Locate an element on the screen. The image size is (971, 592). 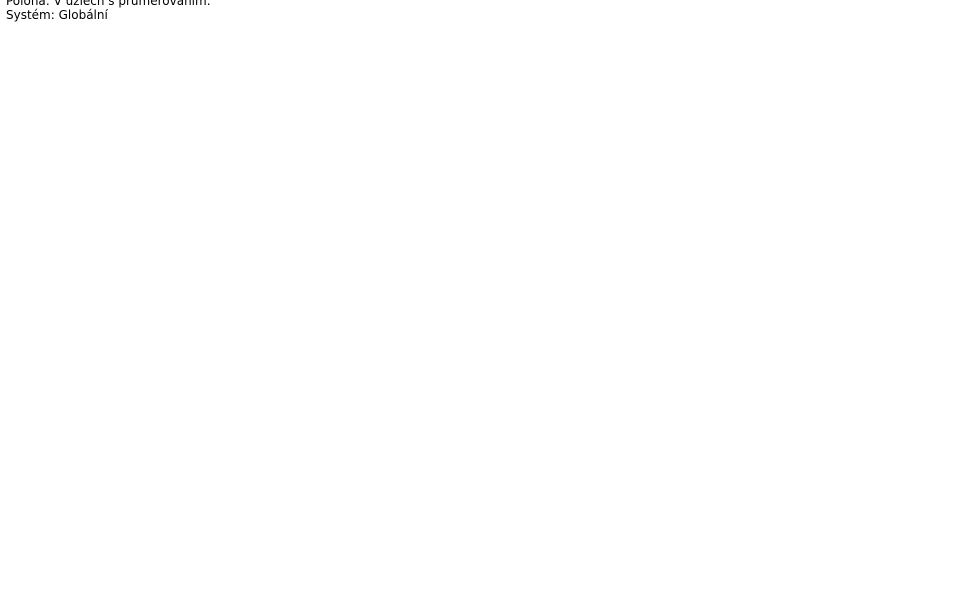
header-line: Poloha: V uzlech s průměrováním. is located at coordinates (108, 4).